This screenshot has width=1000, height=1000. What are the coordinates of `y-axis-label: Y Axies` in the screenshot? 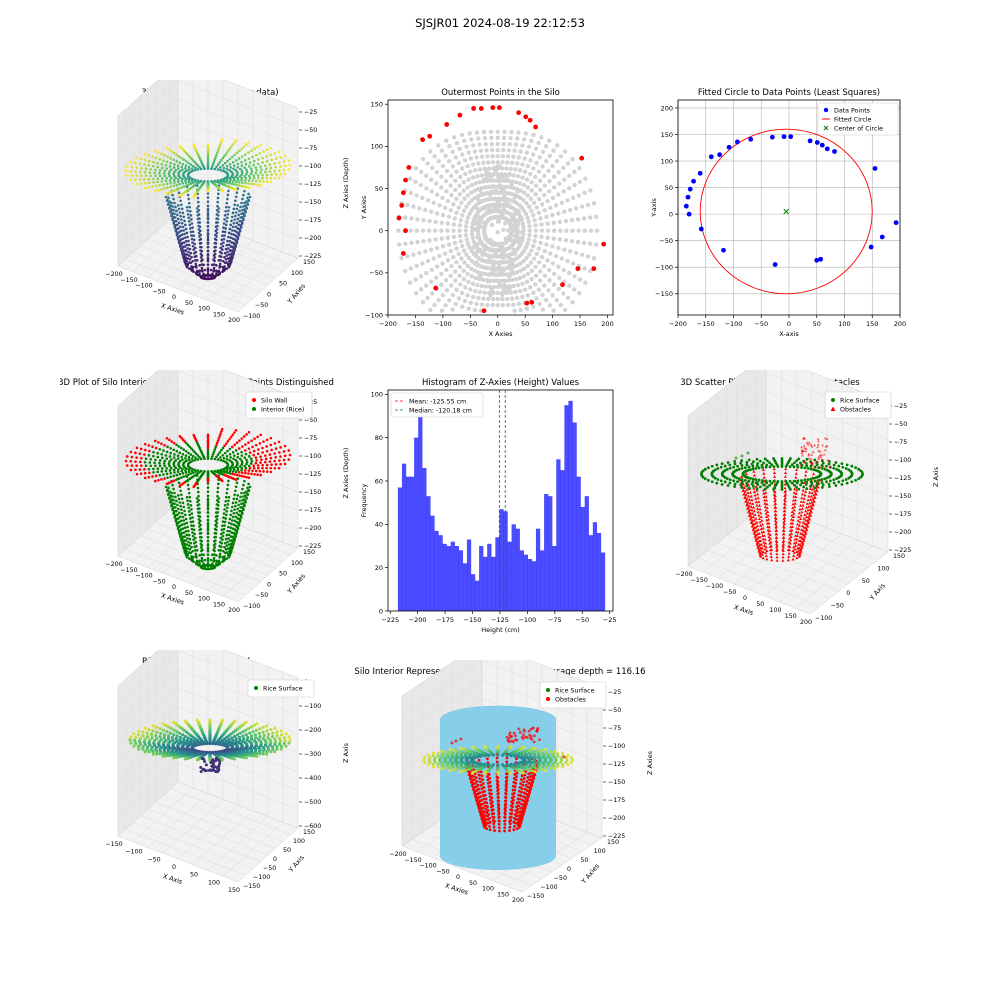 It's located at (296, 584).